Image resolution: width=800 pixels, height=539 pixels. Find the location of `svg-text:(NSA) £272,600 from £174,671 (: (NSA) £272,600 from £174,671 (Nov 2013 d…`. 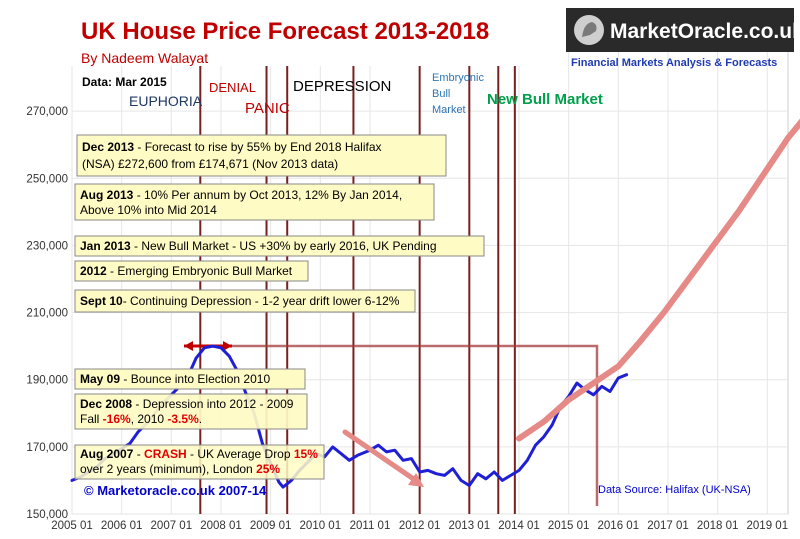

svg-text:(NSA) £272,600 from £174,671 (: (NSA) £272,600 from £174,671 (Nov 2013 d… is located at coordinates (210, 164).